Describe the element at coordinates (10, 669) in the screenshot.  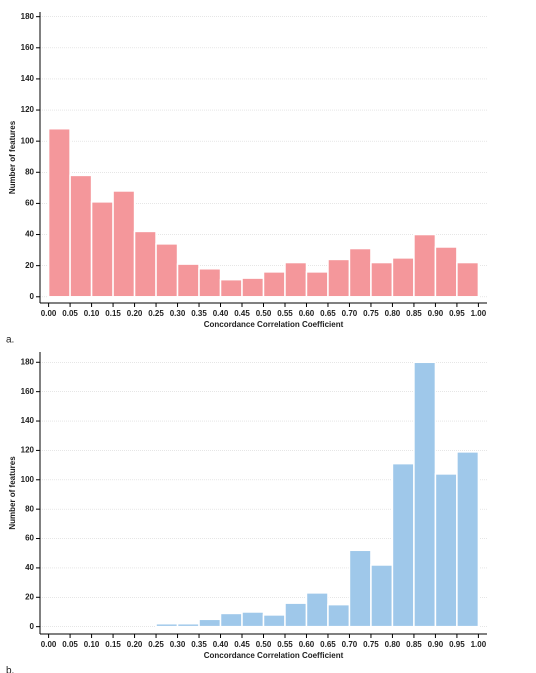
I see `panel-label: b.` at that location.